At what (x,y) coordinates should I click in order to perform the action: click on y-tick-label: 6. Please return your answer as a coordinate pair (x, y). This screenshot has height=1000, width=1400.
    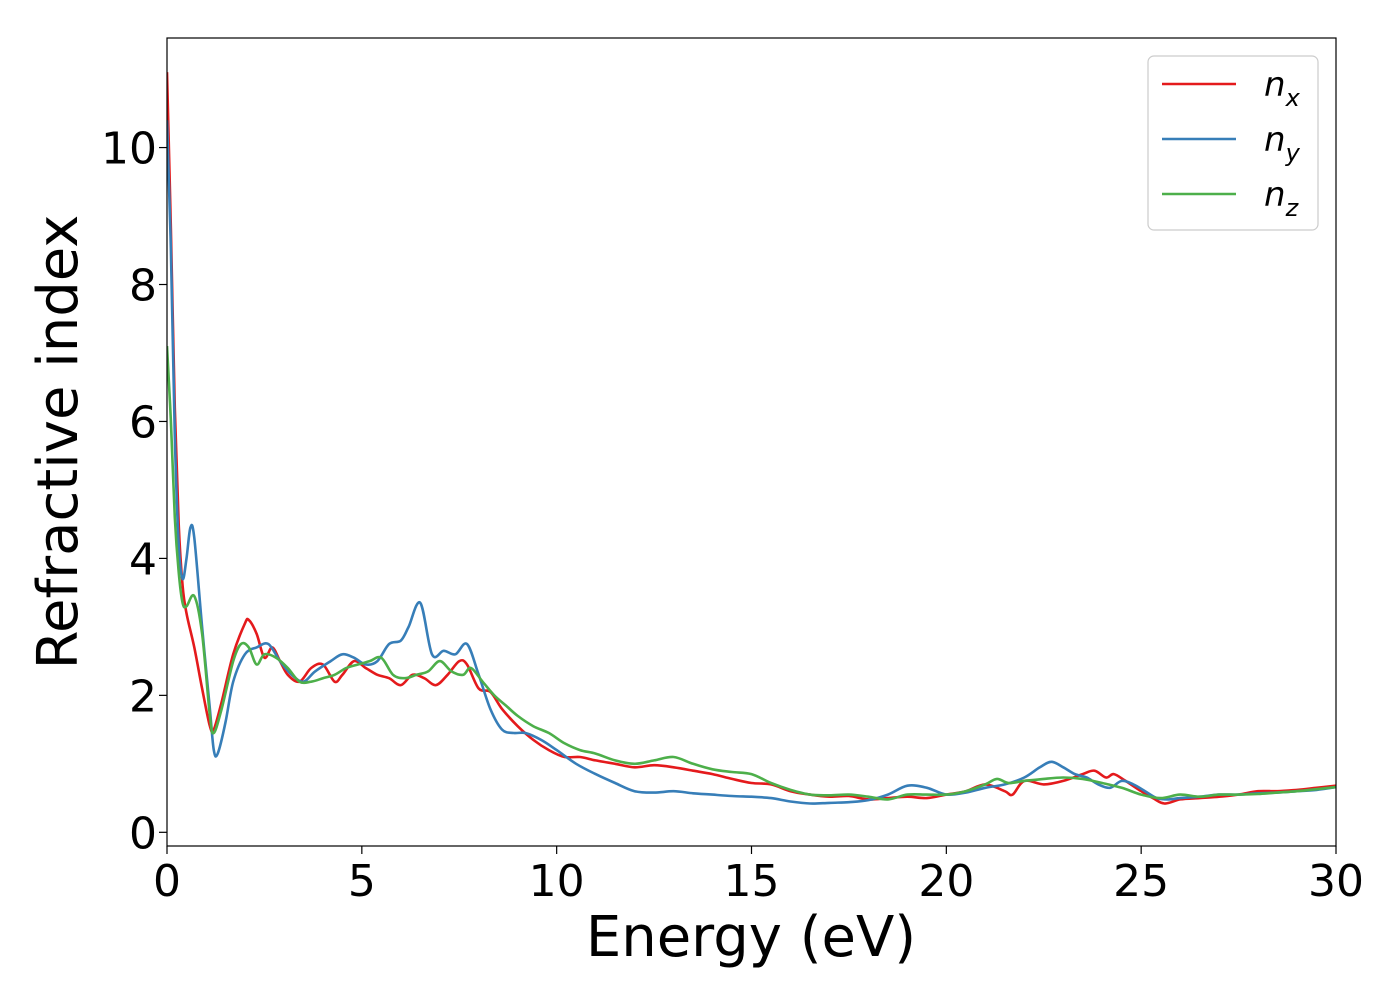
    Looking at the image, I should click on (143, 422).